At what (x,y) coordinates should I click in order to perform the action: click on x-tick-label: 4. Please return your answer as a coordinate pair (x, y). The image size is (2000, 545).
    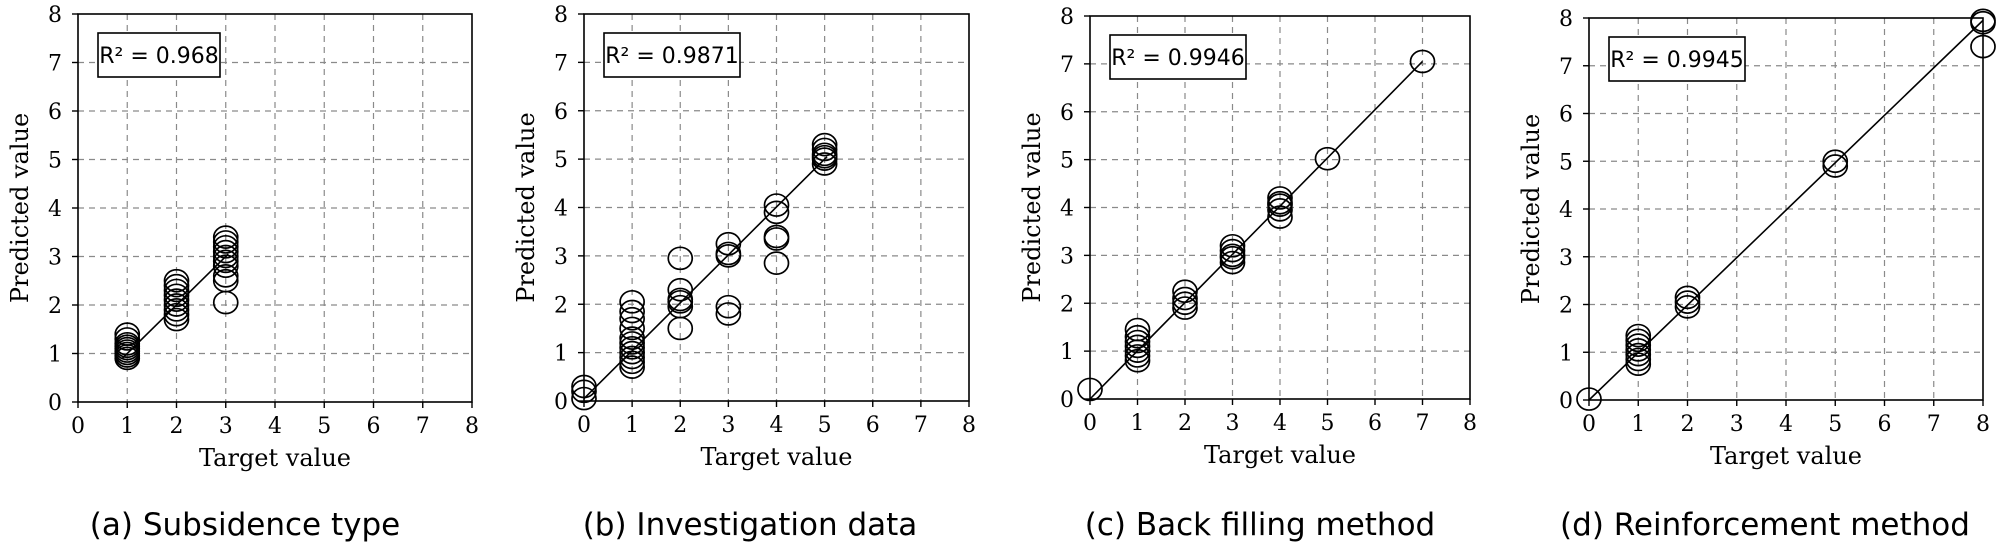
    Looking at the image, I should click on (1786, 424).